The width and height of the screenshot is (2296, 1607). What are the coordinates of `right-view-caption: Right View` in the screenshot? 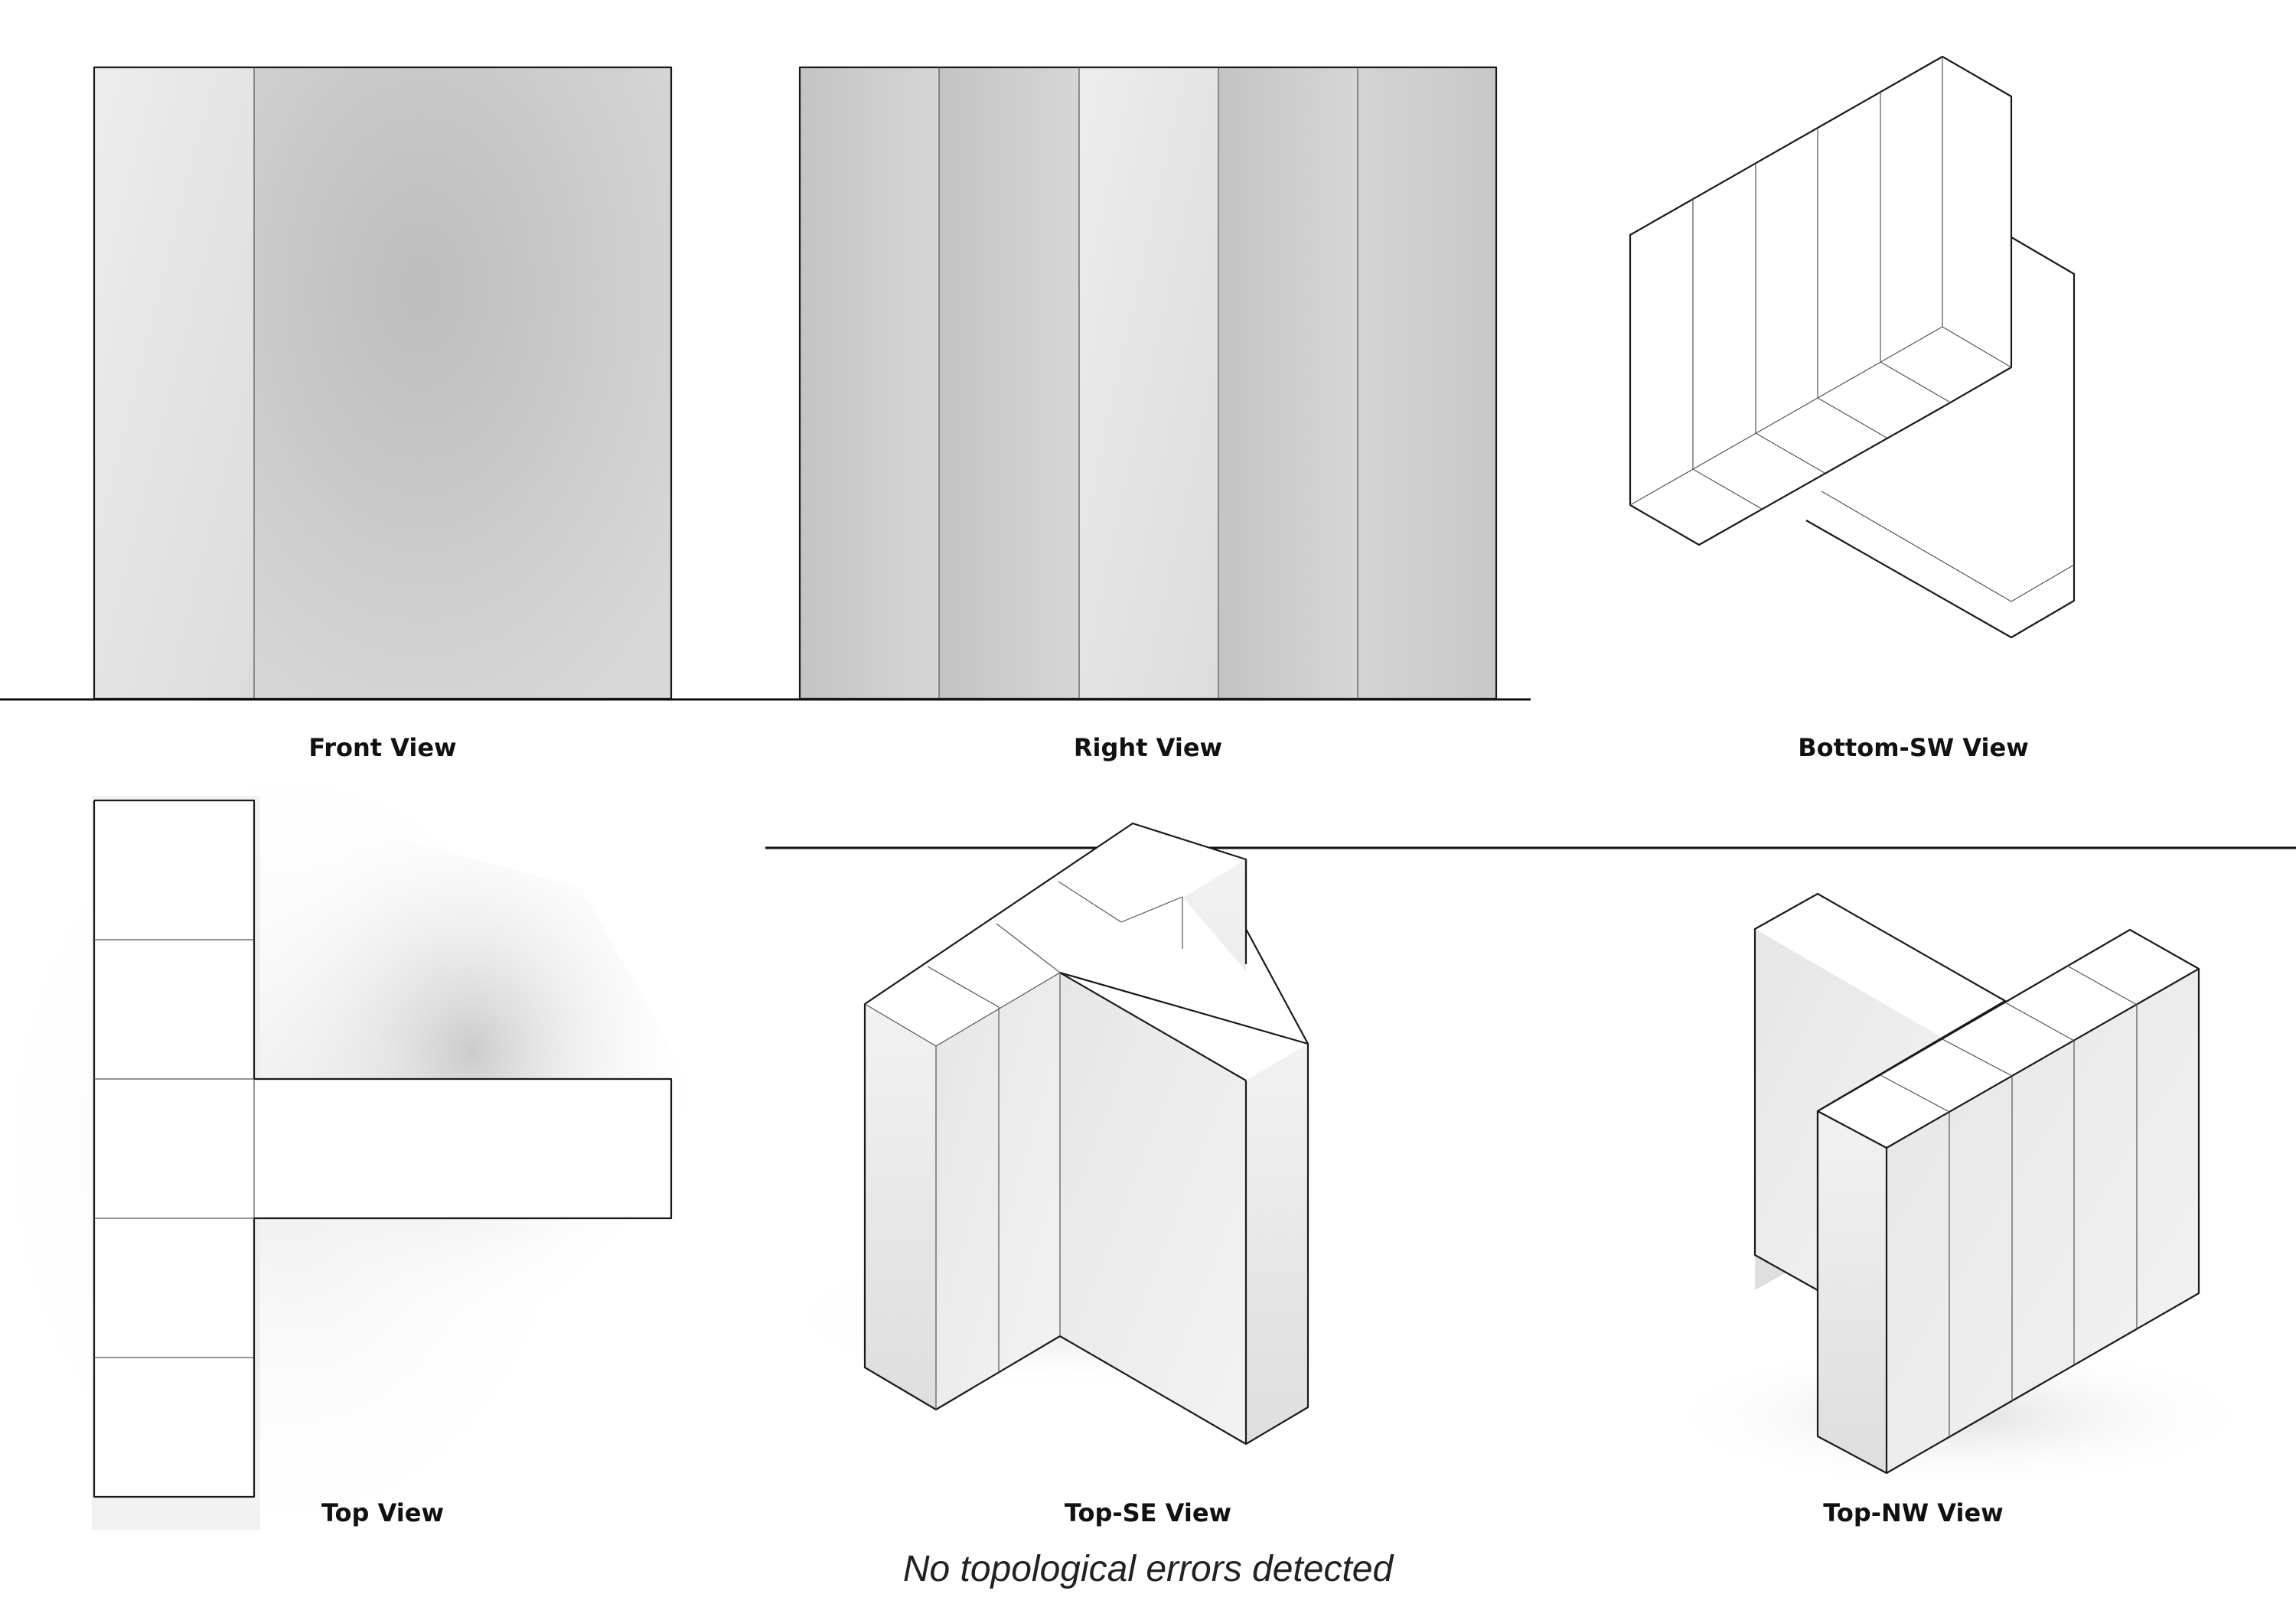 It's located at (1148, 747).